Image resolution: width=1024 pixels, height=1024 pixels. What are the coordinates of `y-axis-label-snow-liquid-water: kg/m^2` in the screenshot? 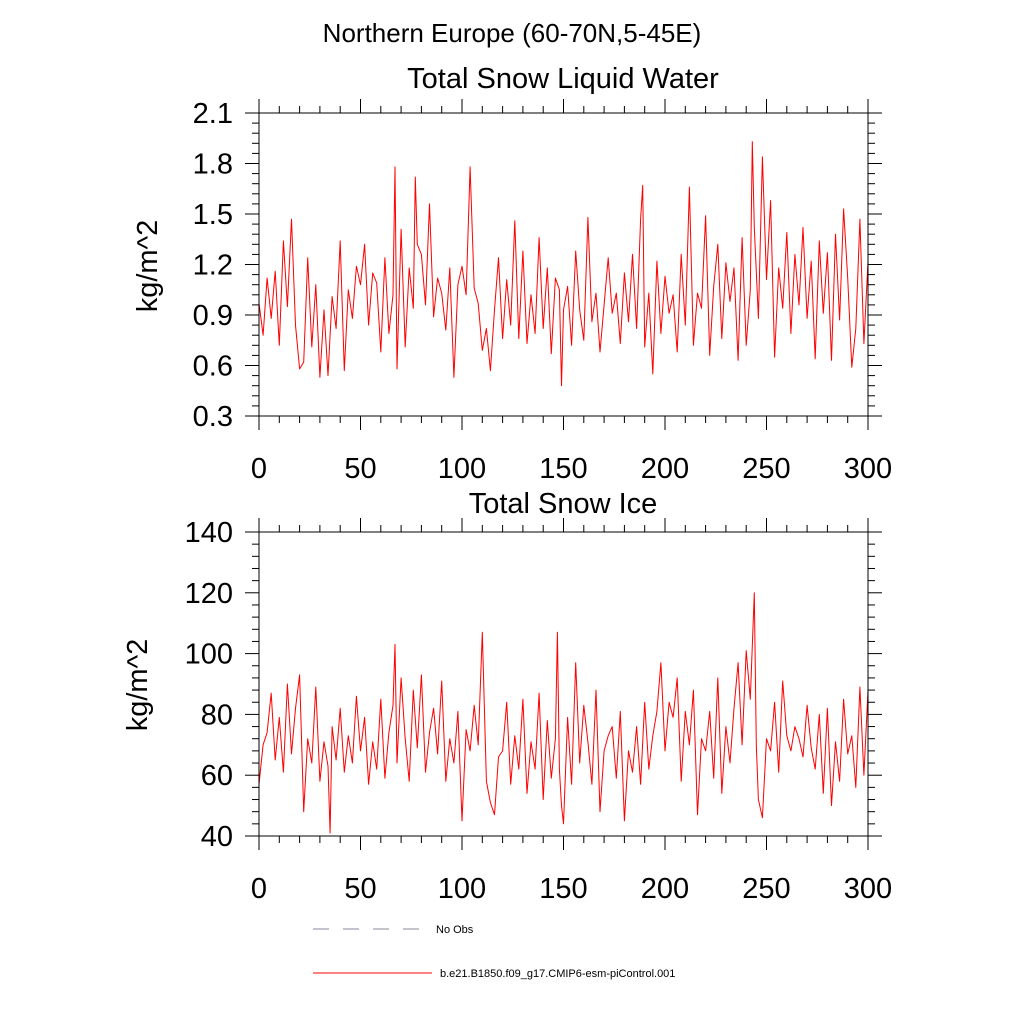 It's located at (148, 266).